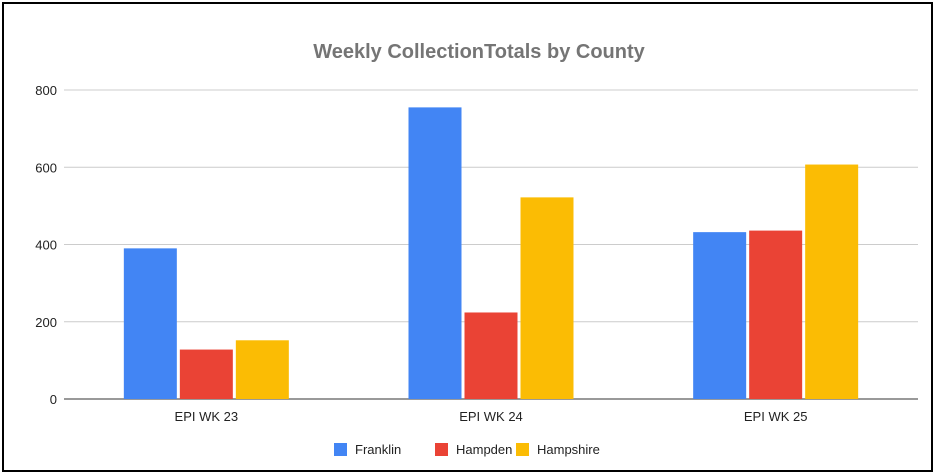  Describe the element at coordinates (46, 322) in the screenshot. I see `y-tick-label: 200` at that location.